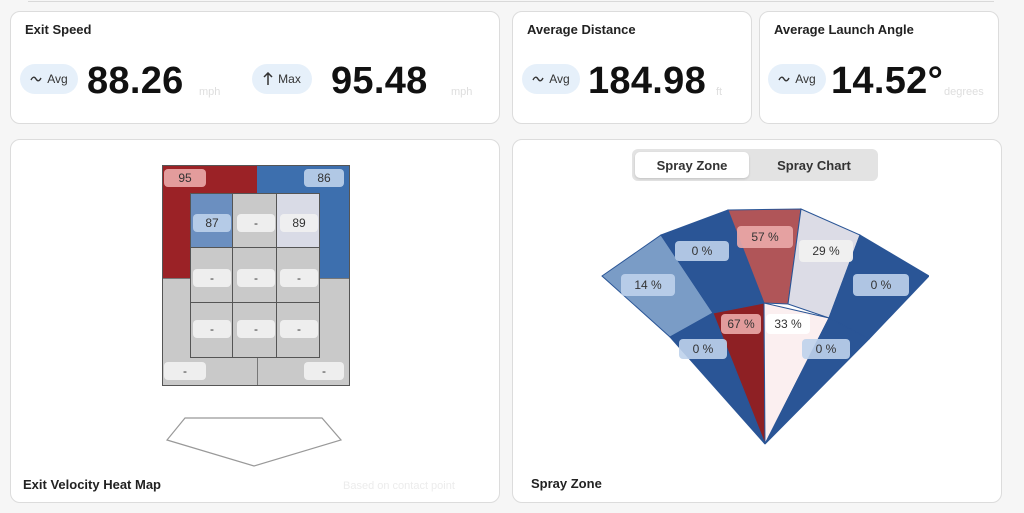 This screenshot has height=513, width=1024. Describe the element at coordinates (289, 79) in the screenshot. I see `max-label: Max` at that location.